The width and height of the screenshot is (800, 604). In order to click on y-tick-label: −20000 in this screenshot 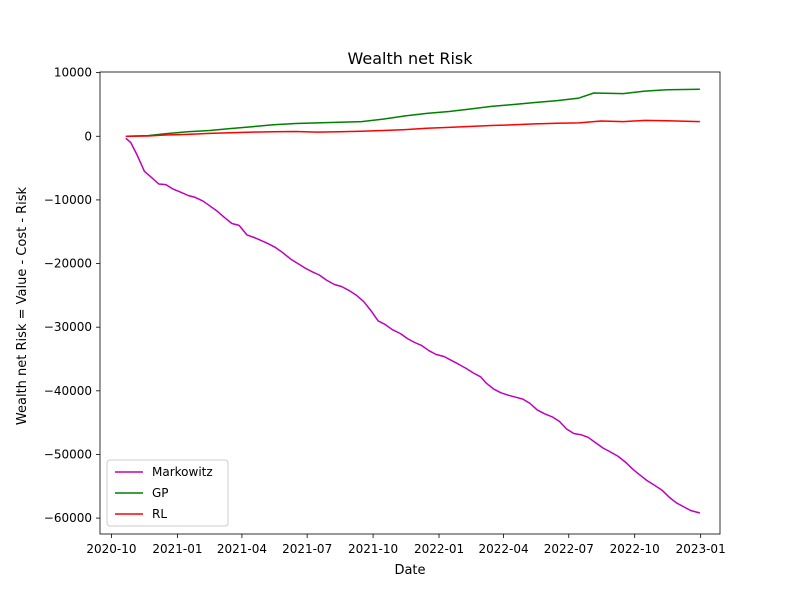, I will do `click(68, 264)`.